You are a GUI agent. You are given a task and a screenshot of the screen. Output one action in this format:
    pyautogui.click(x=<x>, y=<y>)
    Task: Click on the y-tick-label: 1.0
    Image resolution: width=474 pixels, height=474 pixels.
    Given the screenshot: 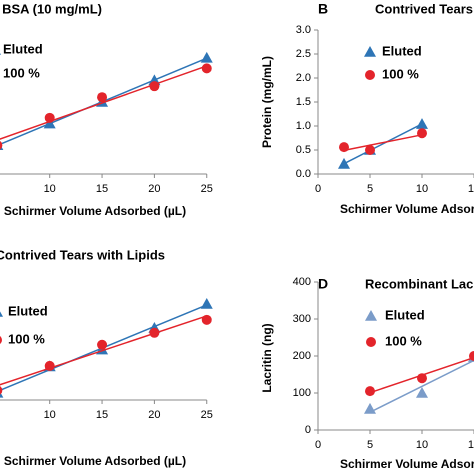 What is the action you would take?
    pyautogui.click(x=303, y=126)
    